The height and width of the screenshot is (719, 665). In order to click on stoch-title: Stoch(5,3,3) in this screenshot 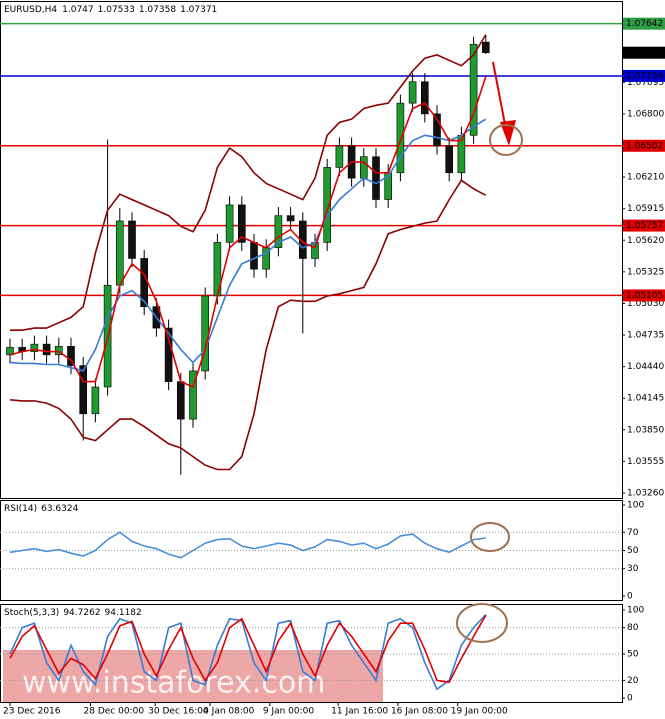, I will do `click(31, 613)`.